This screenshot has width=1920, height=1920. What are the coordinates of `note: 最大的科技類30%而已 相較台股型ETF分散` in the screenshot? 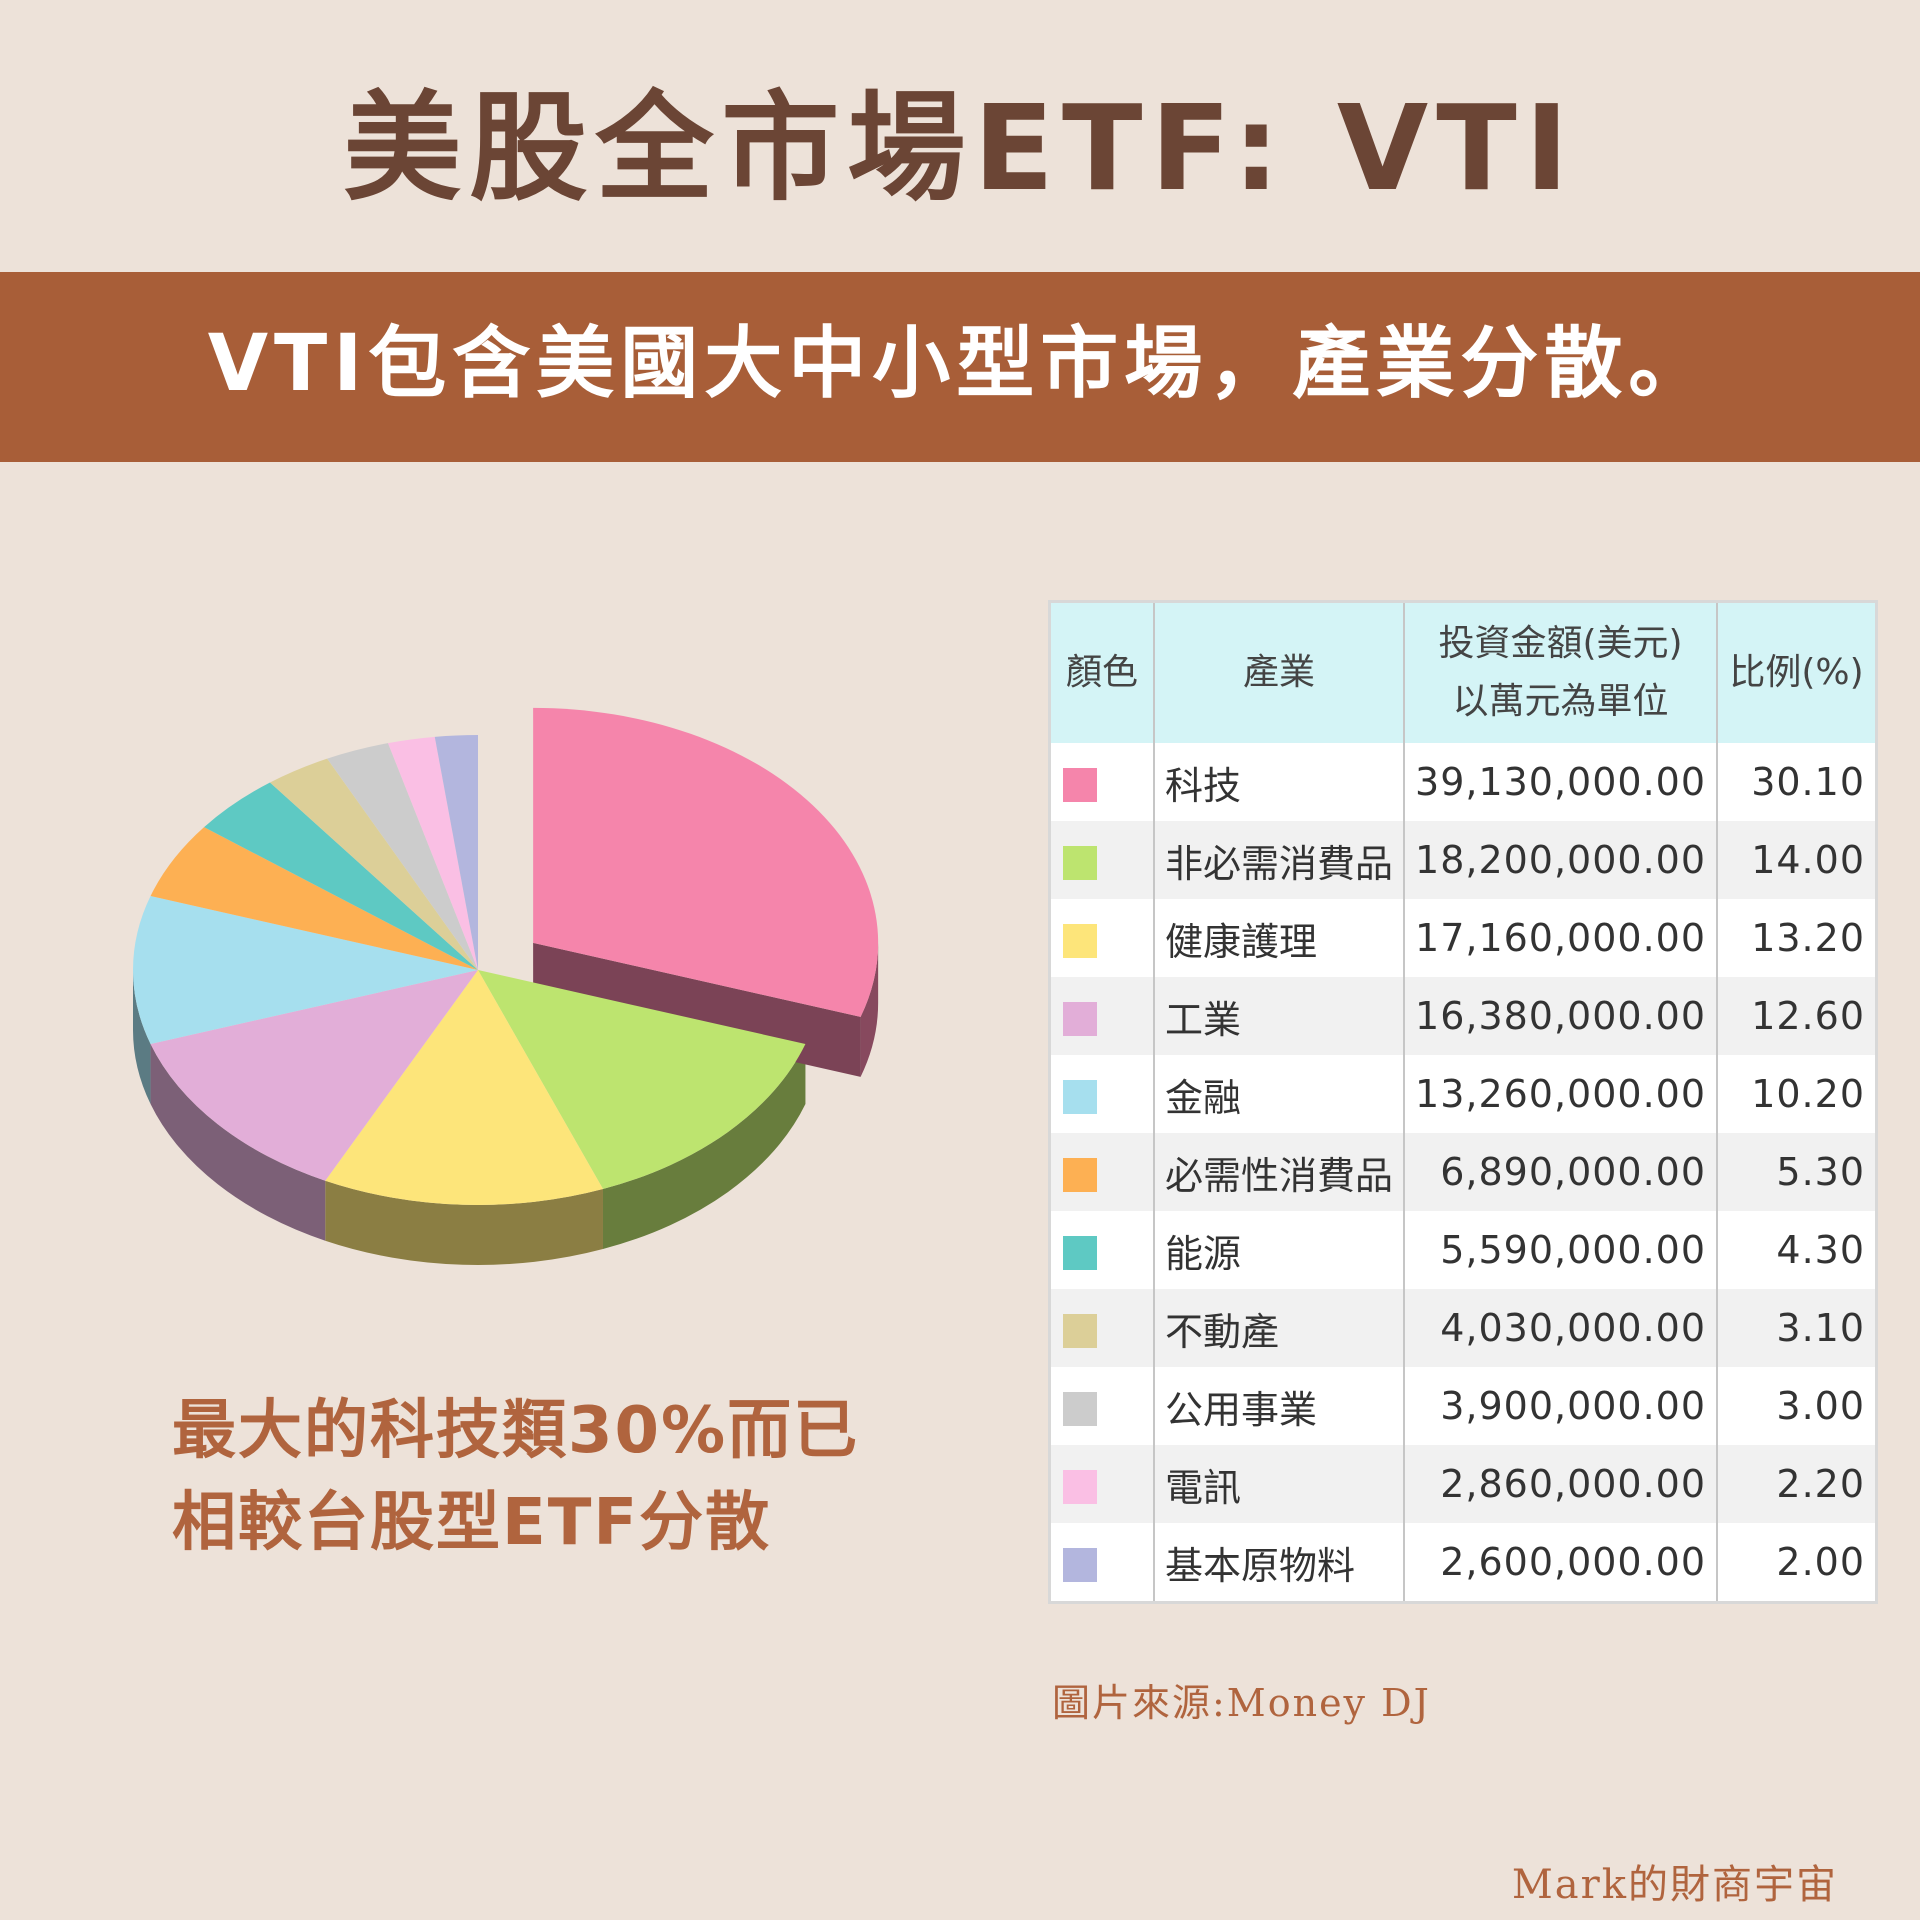 It's located at (515, 1477).